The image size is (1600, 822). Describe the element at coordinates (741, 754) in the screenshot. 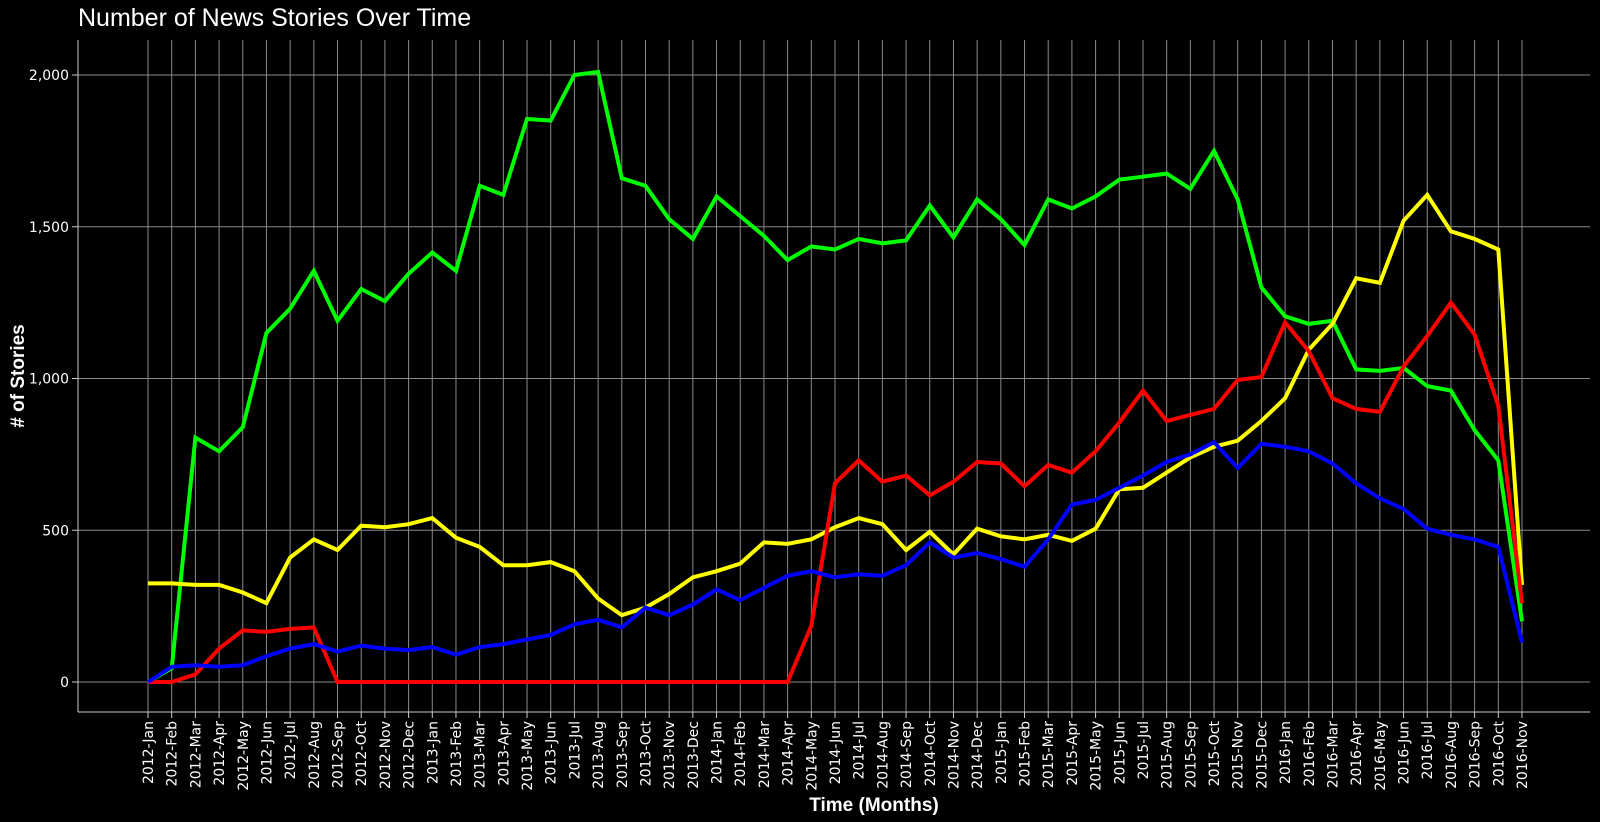

I see `x-tick-label: 2014-Feb` at that location.